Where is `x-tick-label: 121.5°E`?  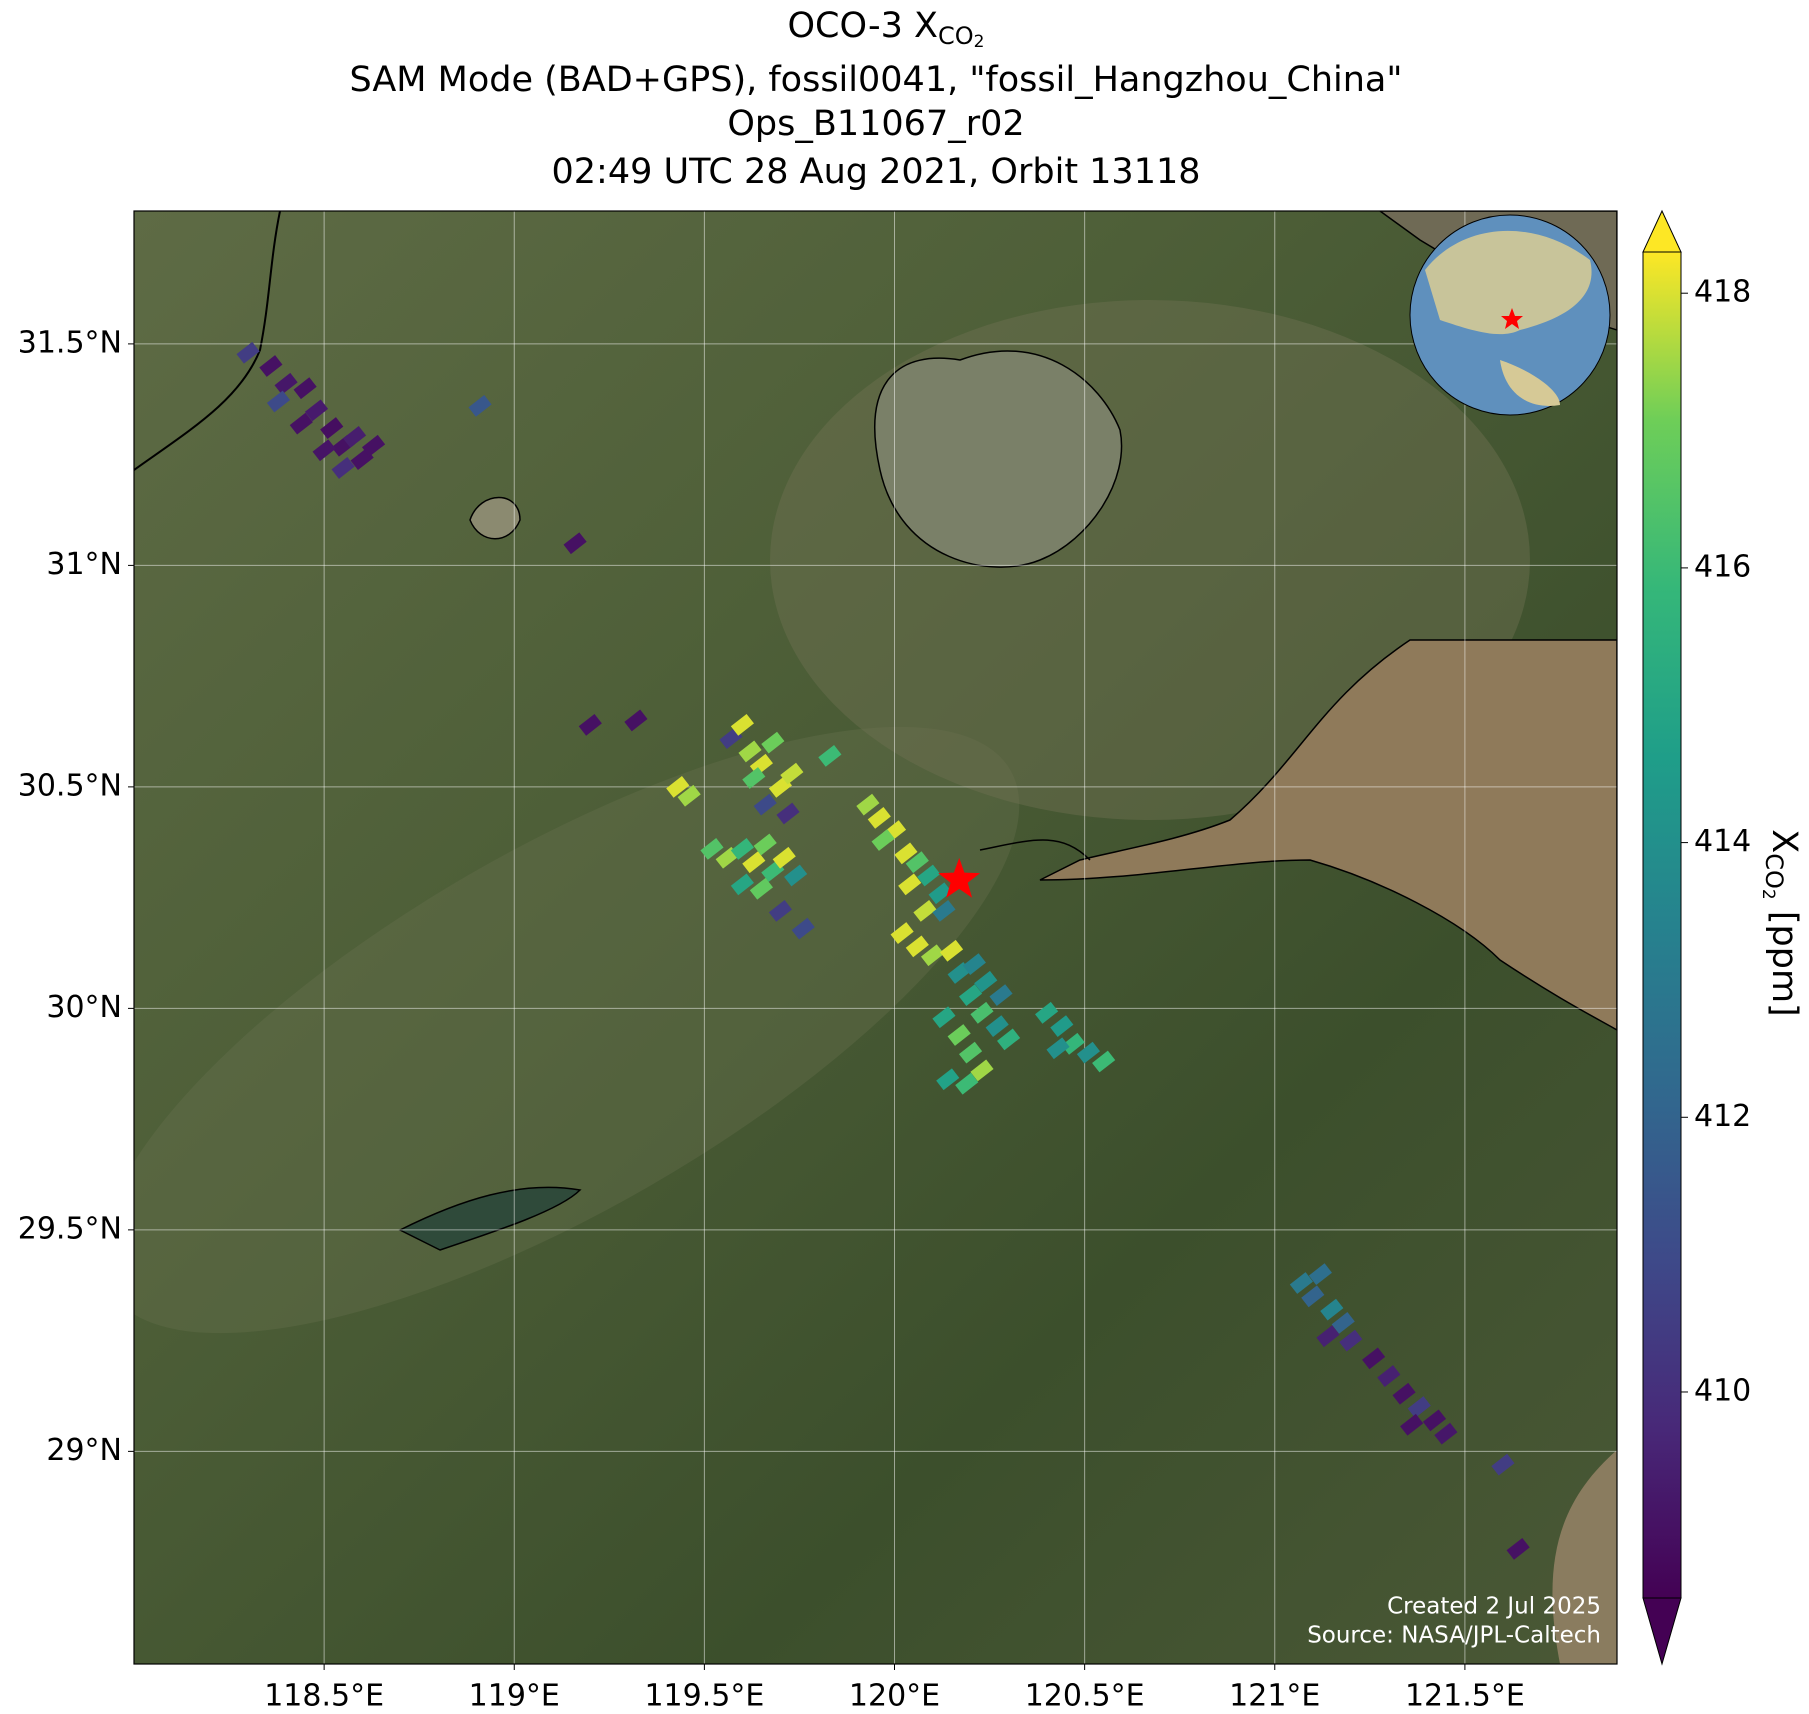
x-tick-label: 121.5°E is located at coordinates (1465, 1696).